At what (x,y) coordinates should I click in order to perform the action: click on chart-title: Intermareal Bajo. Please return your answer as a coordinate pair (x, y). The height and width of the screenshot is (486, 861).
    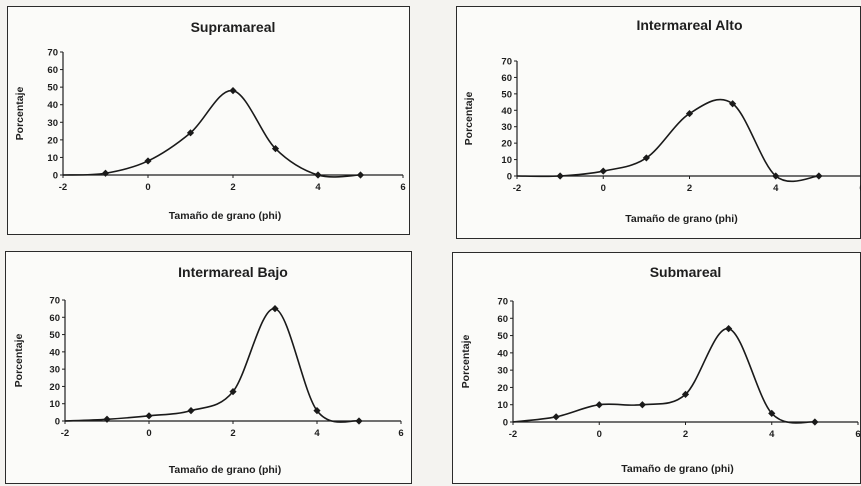
    Looking at the image, I should click on (233, 272).